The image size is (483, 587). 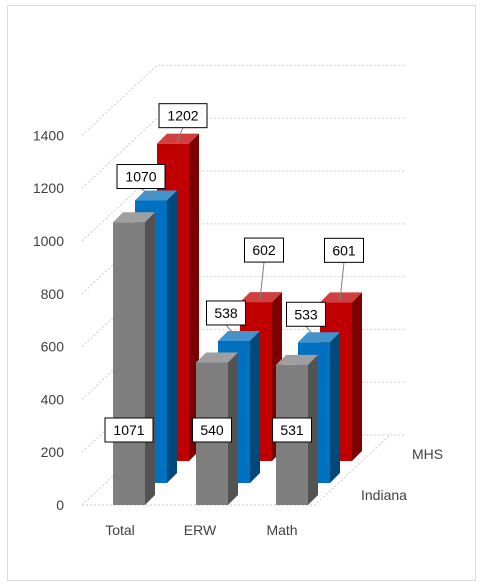 What do you see at coordinates (53, 294) in the screenshot?
I see `y-tick-label: 800` at bounding box center [53, 294].